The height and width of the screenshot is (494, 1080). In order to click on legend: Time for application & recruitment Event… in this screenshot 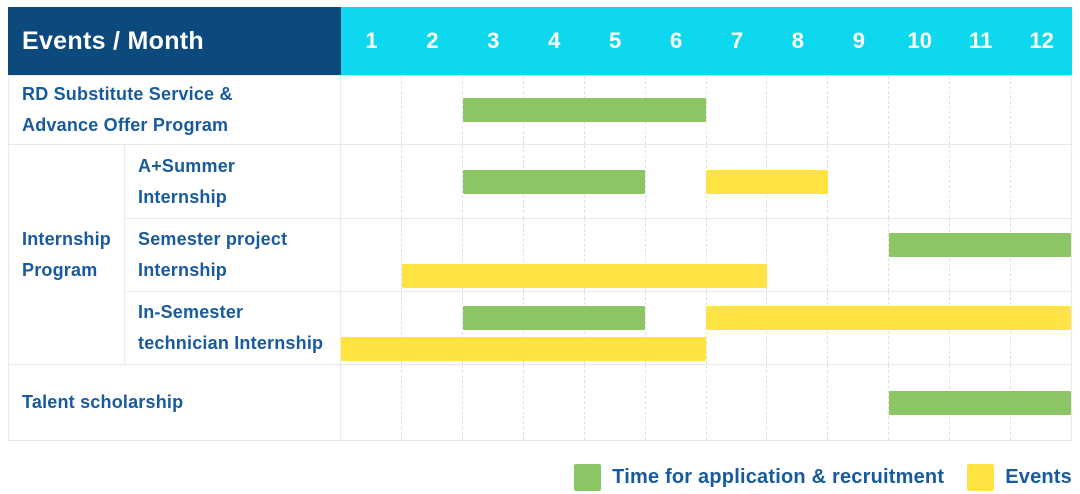, I will do `click(823, 477)`.